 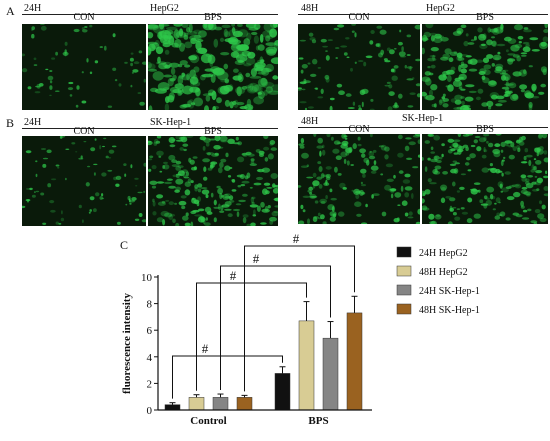 What do you see at coordinates (10, 11) in the screenshot?
I see `panel-letter-a: A` at bounding box center [10, 11].